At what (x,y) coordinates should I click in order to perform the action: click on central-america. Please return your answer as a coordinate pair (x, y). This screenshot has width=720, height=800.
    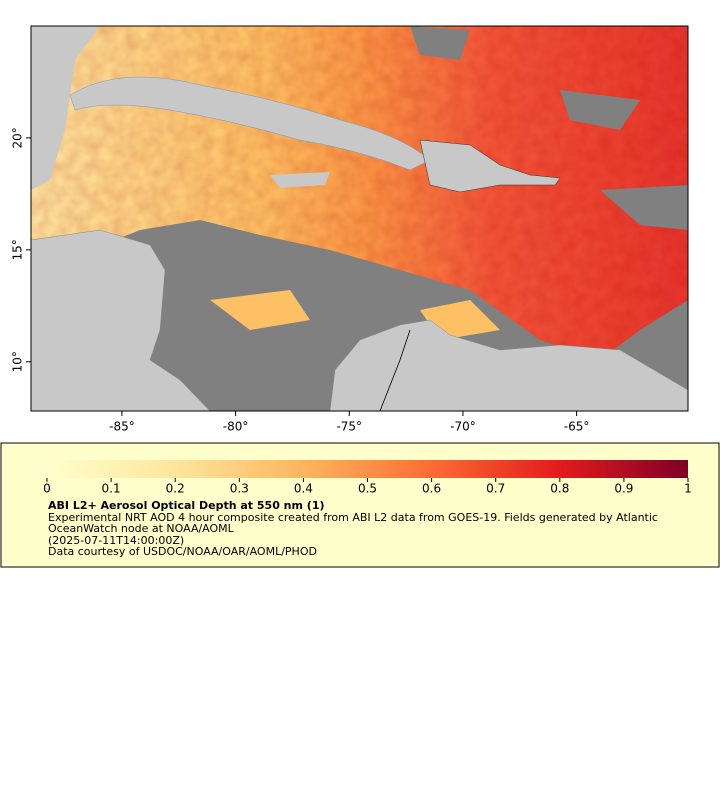
    Looking at the image, I should click on (121, 320).